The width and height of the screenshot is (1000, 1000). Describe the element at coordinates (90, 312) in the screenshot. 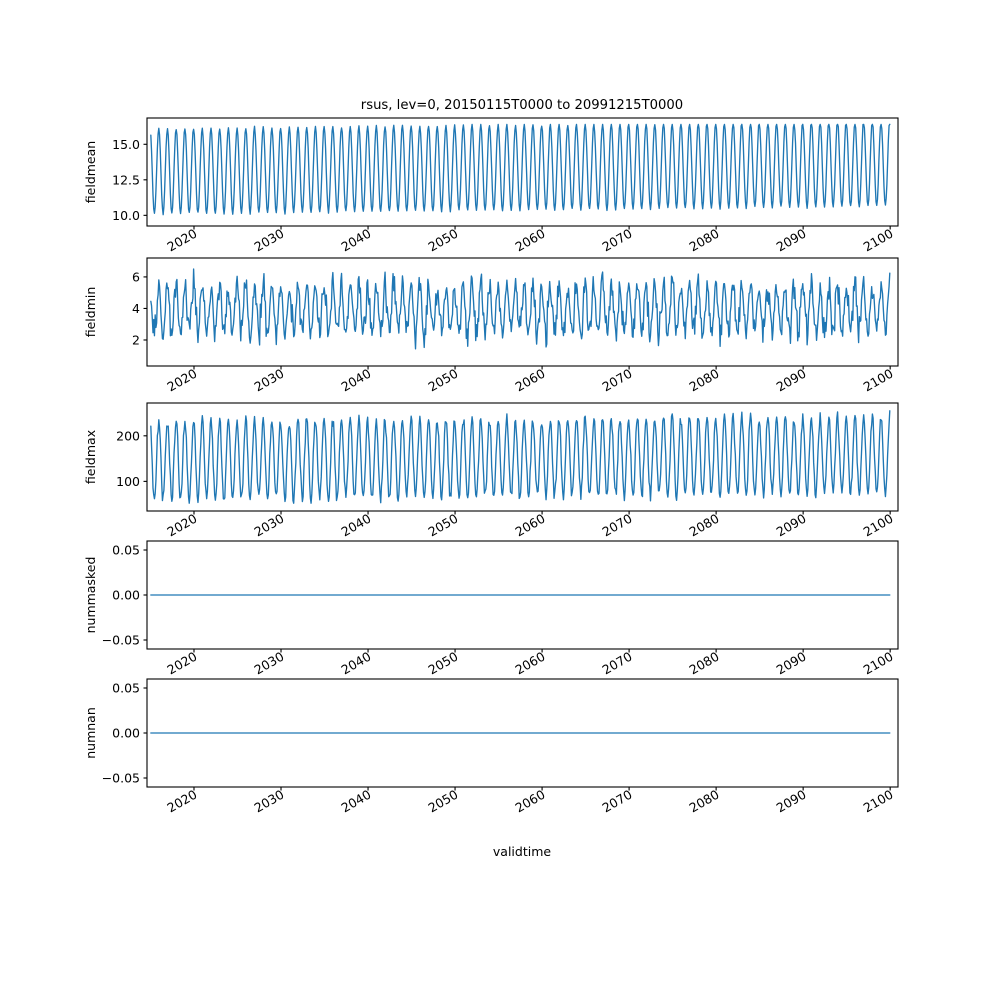

I see `y-axis-label-fieldmin: fieldmin` at that location.